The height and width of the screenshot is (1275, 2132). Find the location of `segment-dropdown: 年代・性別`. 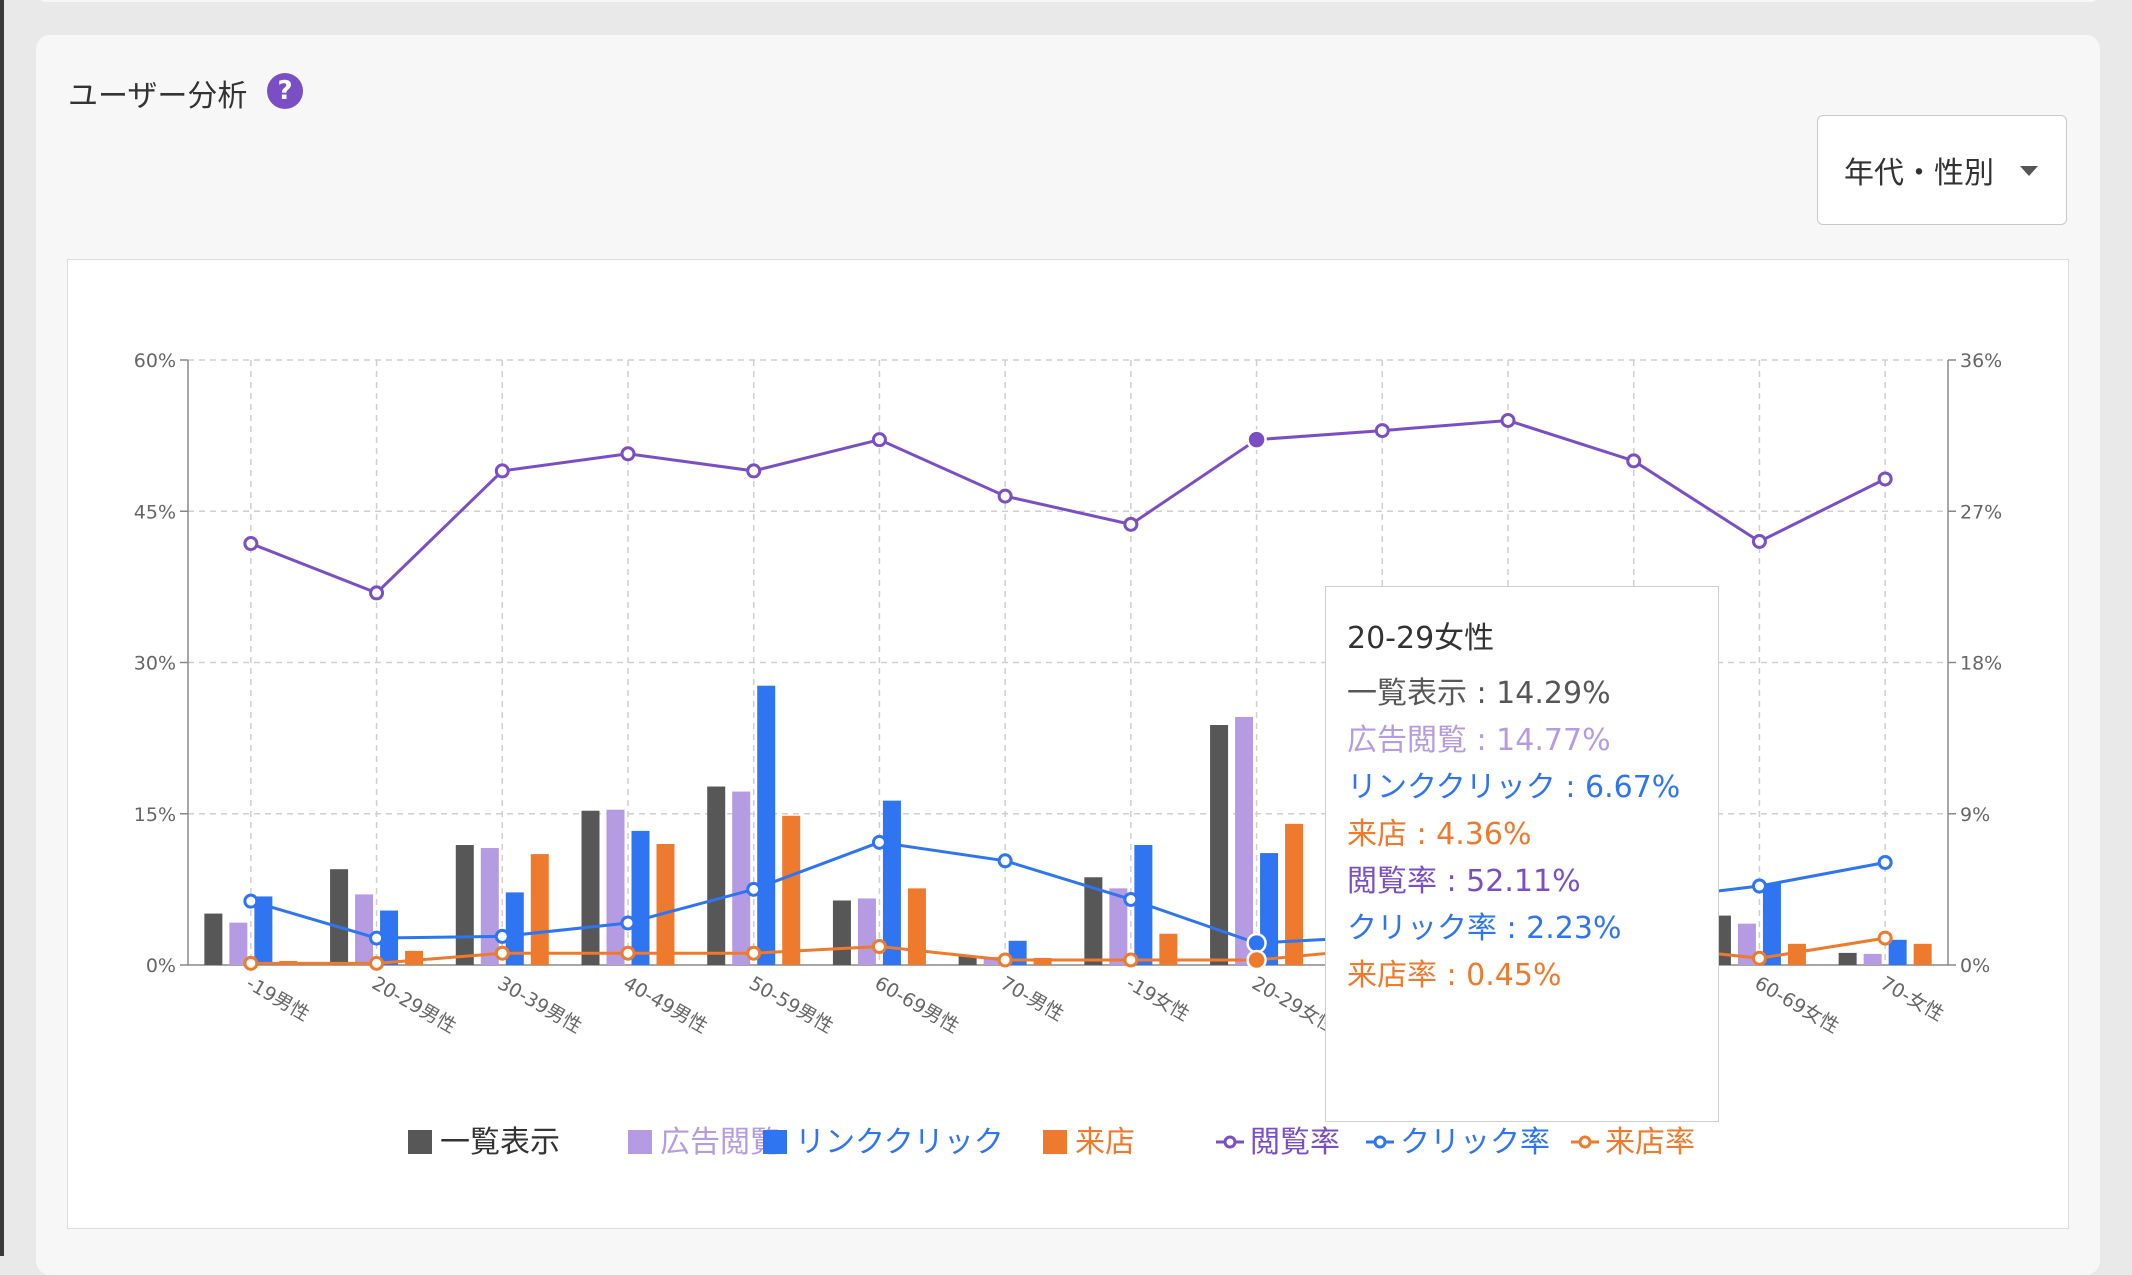

segment-dropdown: 年代・性別 is located at coordinates (1942, 170).